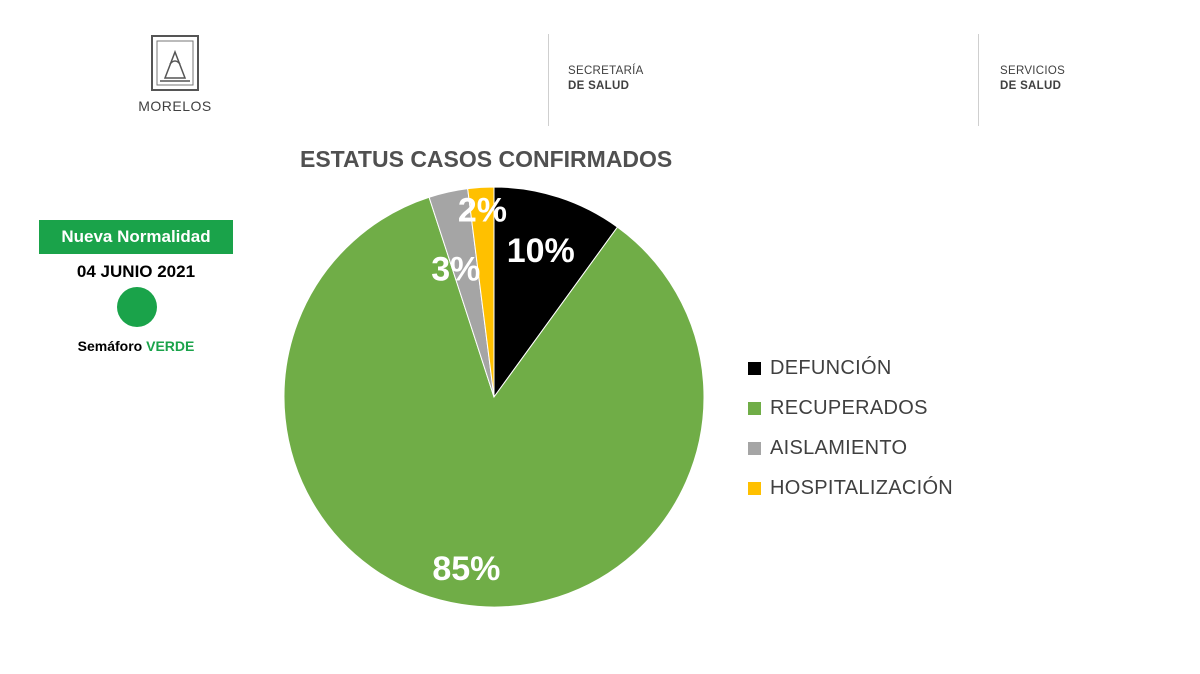 The width and height of the screenshot is (1200, 674). I want to click on org2-line2: DE SALUD, so click(1031, 86).